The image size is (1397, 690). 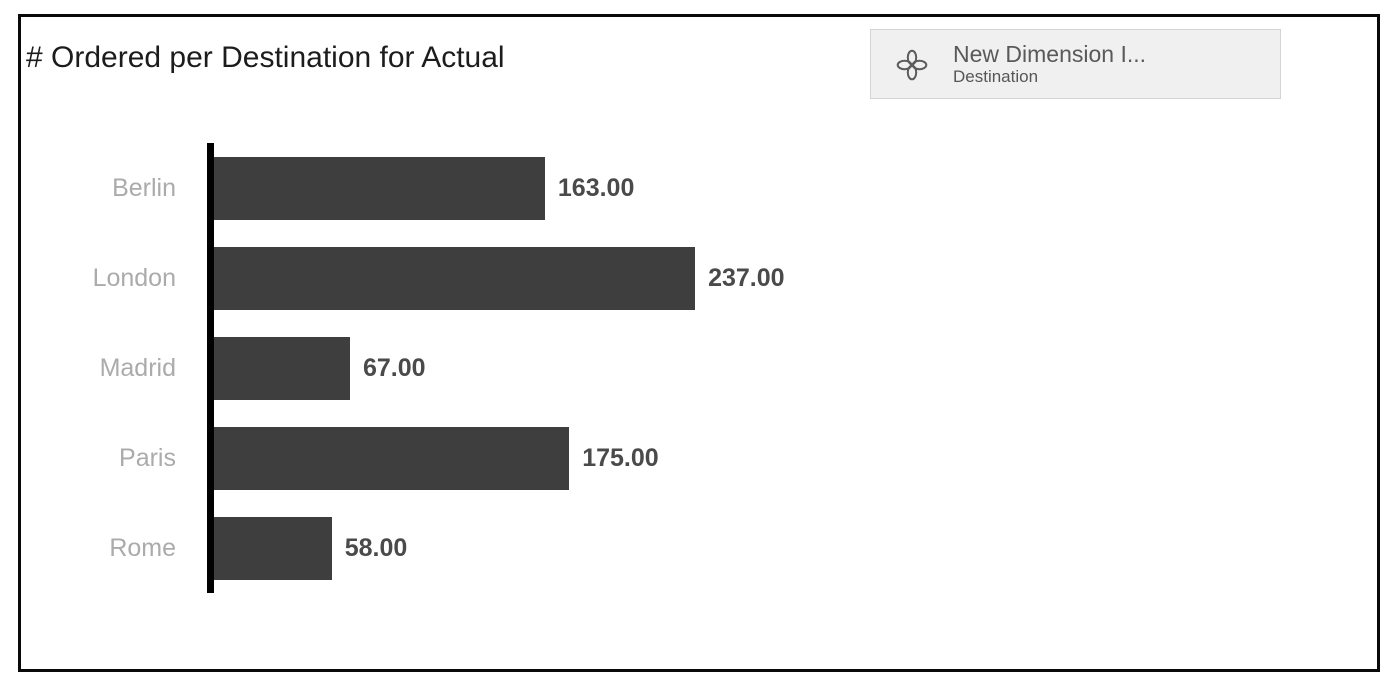 What do you see at coordinates (265, 57) in the screenshot?
I see `chart-title: # Ordered per Destination for Actual` at bounding box center [265, 57].